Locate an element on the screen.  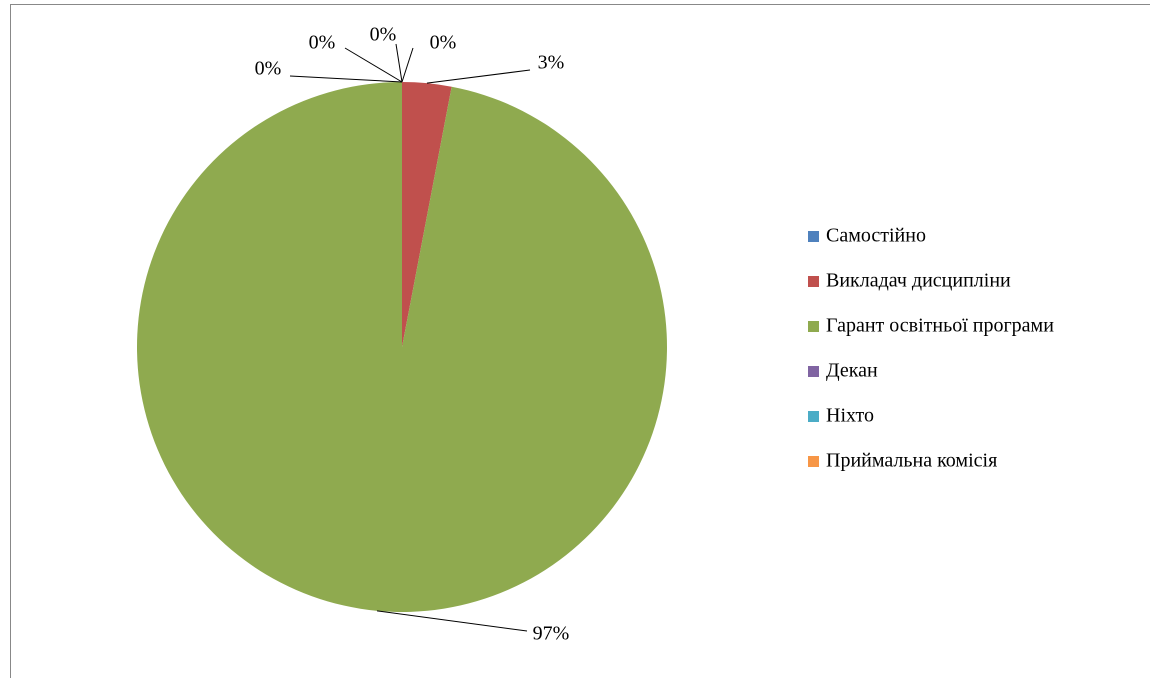
legend-label: Викладач дисципліни is located at coordinates (918, 281).